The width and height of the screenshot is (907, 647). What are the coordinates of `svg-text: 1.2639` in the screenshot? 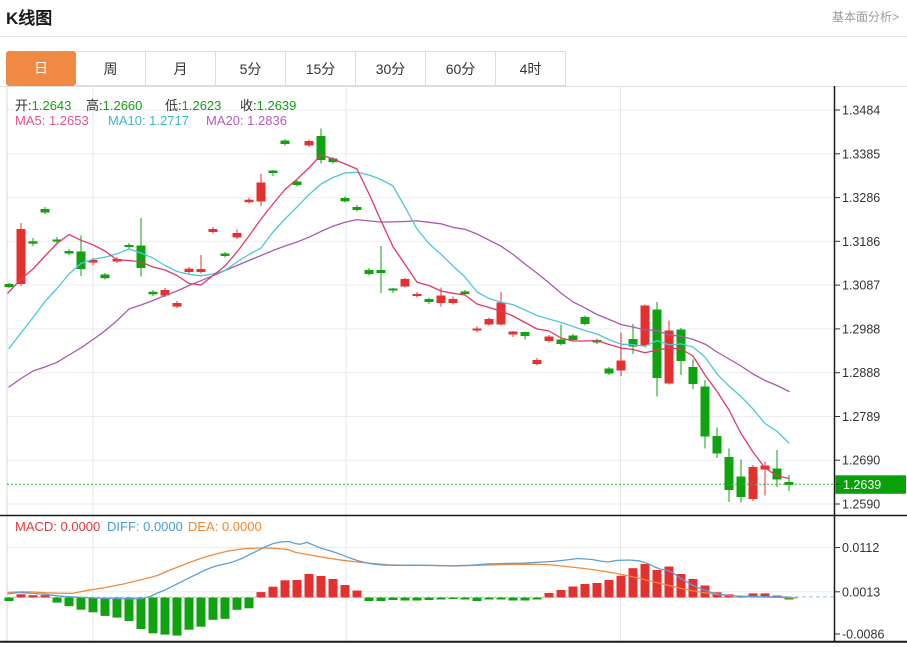 It's located at (862, 485).